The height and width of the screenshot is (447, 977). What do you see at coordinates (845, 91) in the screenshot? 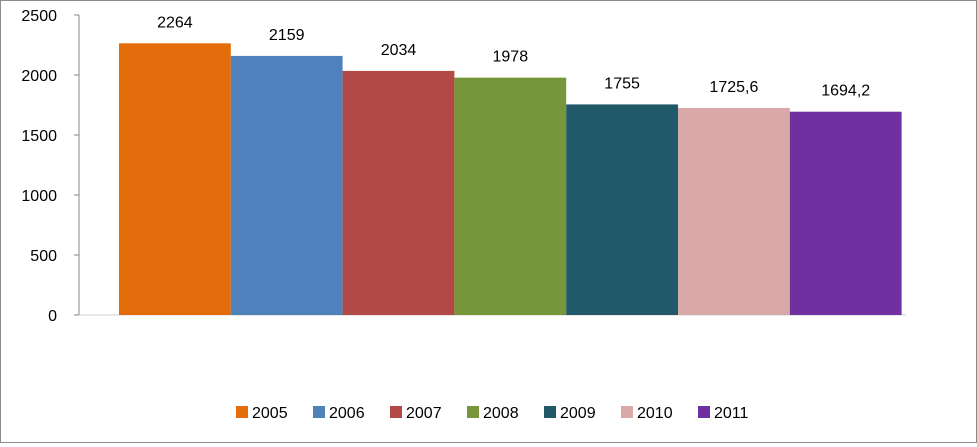
I see `data-label-2011: 1694,2` at bounding box center [845, 91].